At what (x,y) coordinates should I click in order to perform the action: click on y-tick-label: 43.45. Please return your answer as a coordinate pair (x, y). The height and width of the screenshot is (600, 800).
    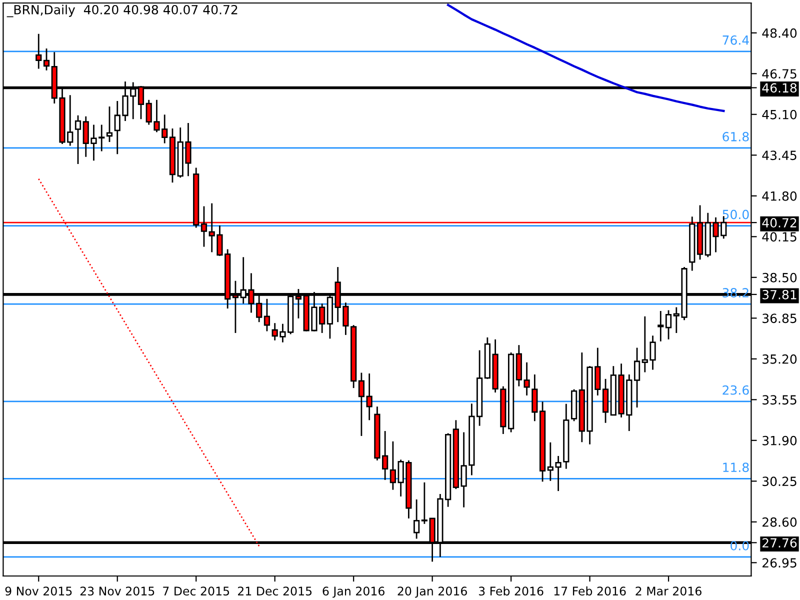
    Looking at the image, I should click on (779, 155).